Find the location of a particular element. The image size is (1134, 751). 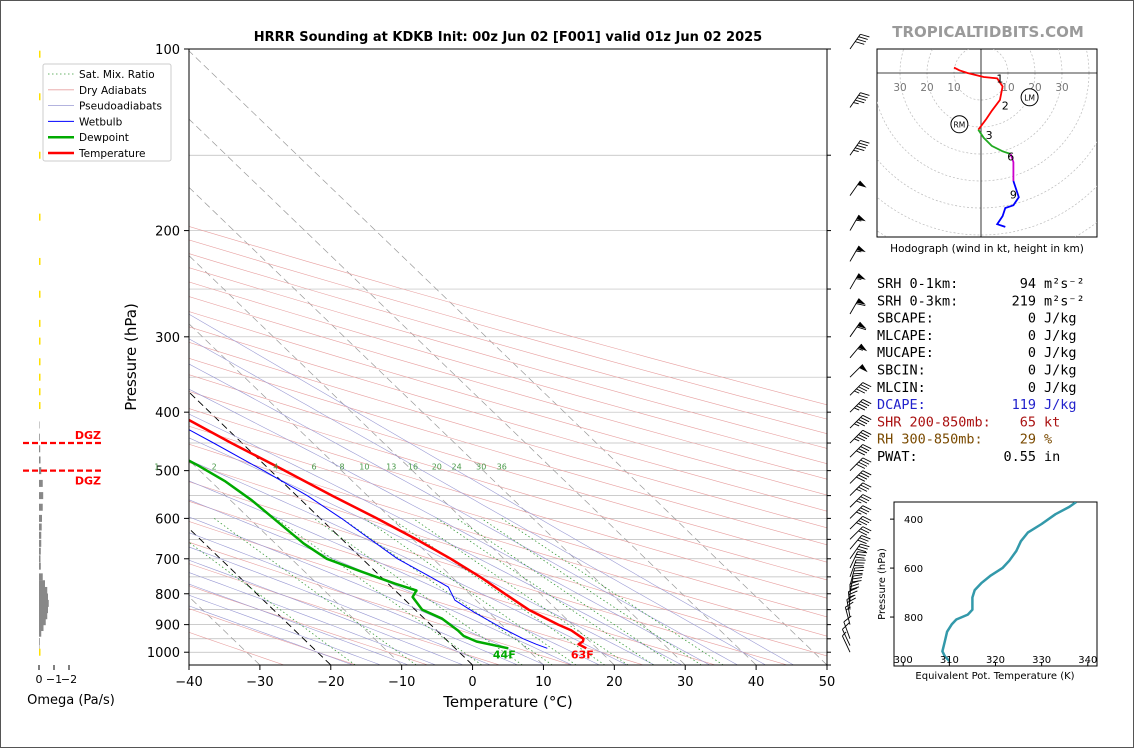

hodograph-ring-label: 10 is located at coordinates (953, 88).